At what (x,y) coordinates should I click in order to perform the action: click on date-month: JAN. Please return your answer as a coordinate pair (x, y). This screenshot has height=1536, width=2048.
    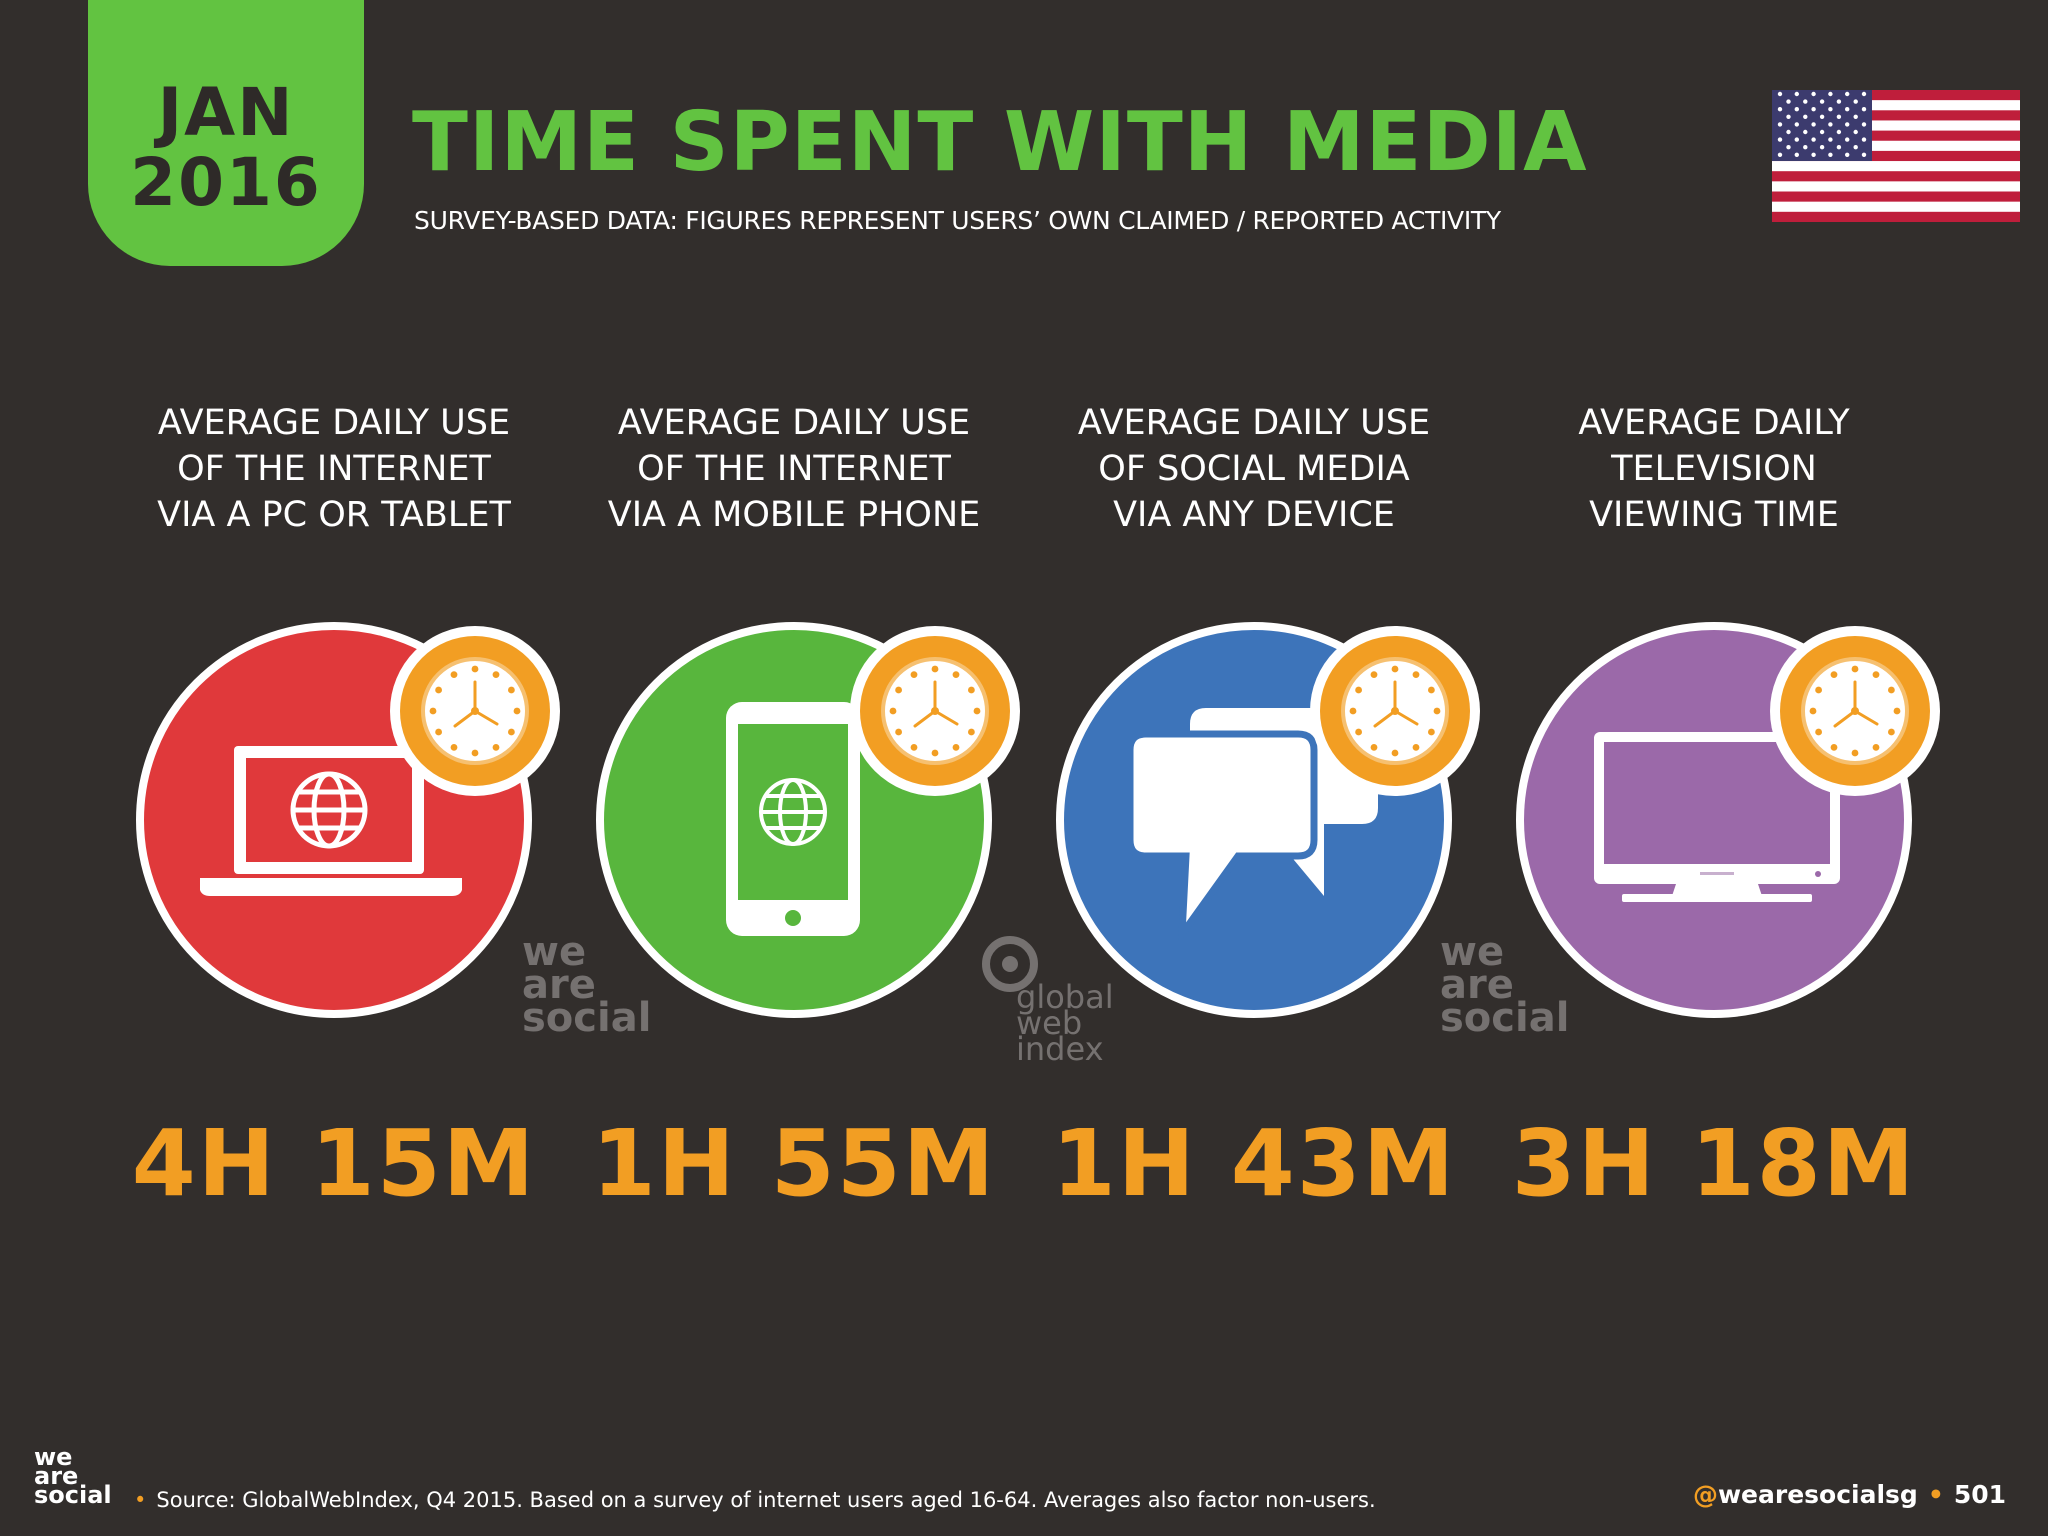
    Looking at the image, I should click on (226, 112).